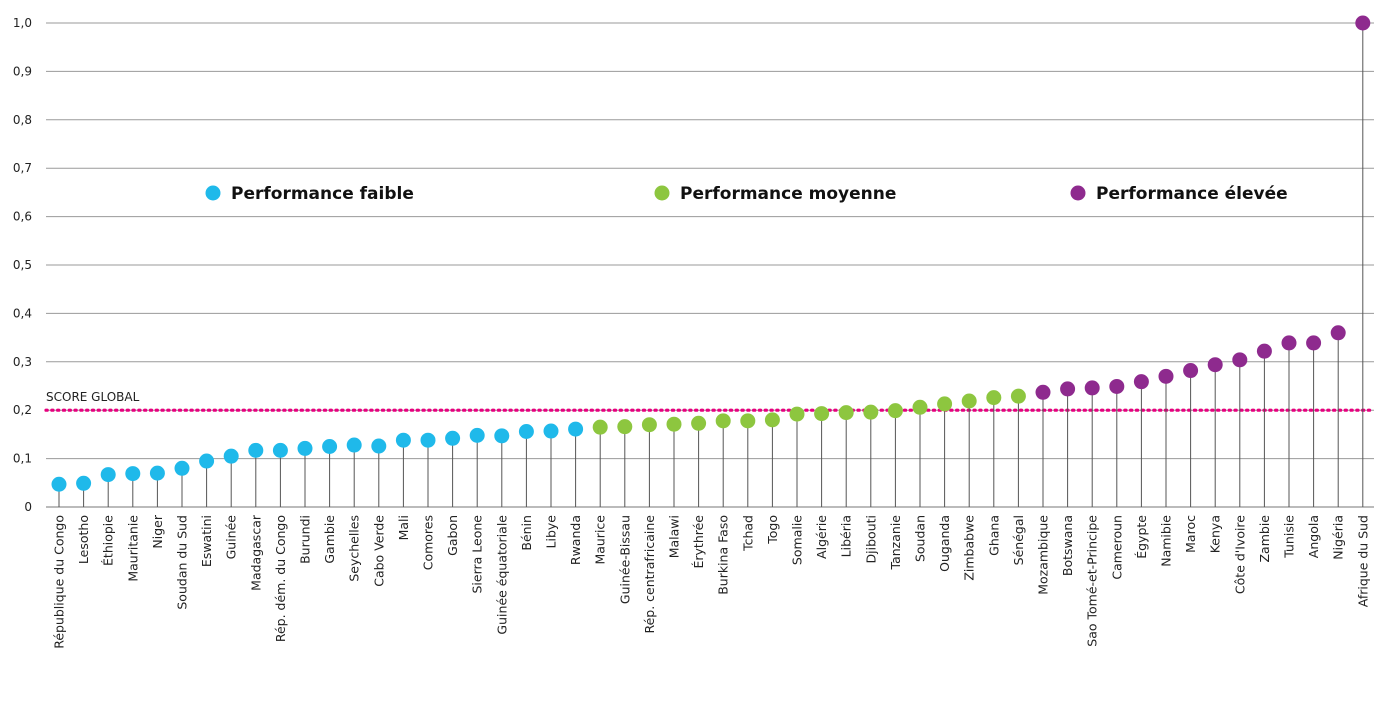  I want to click on category-label: Guinée, so click(231, 537).